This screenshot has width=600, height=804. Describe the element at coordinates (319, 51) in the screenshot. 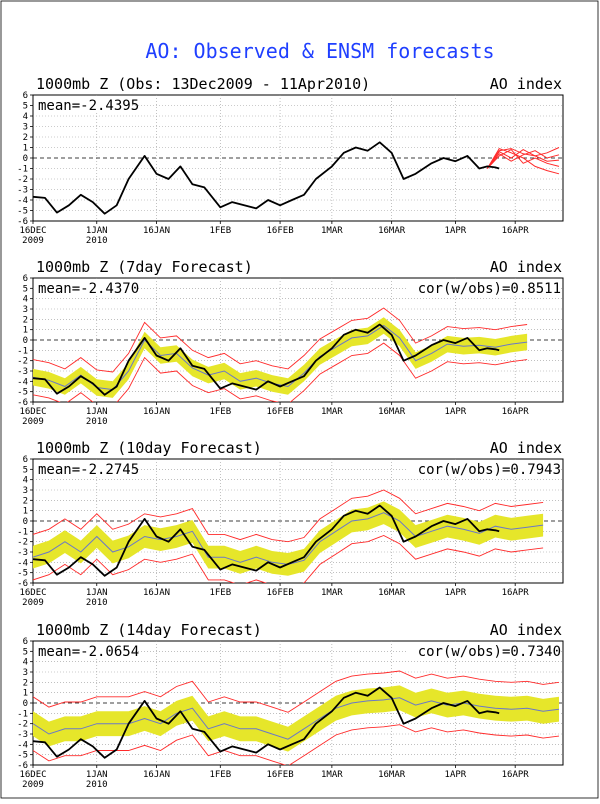

I see `figure-title: AO: Observed & ENSM forecasts` at that location.